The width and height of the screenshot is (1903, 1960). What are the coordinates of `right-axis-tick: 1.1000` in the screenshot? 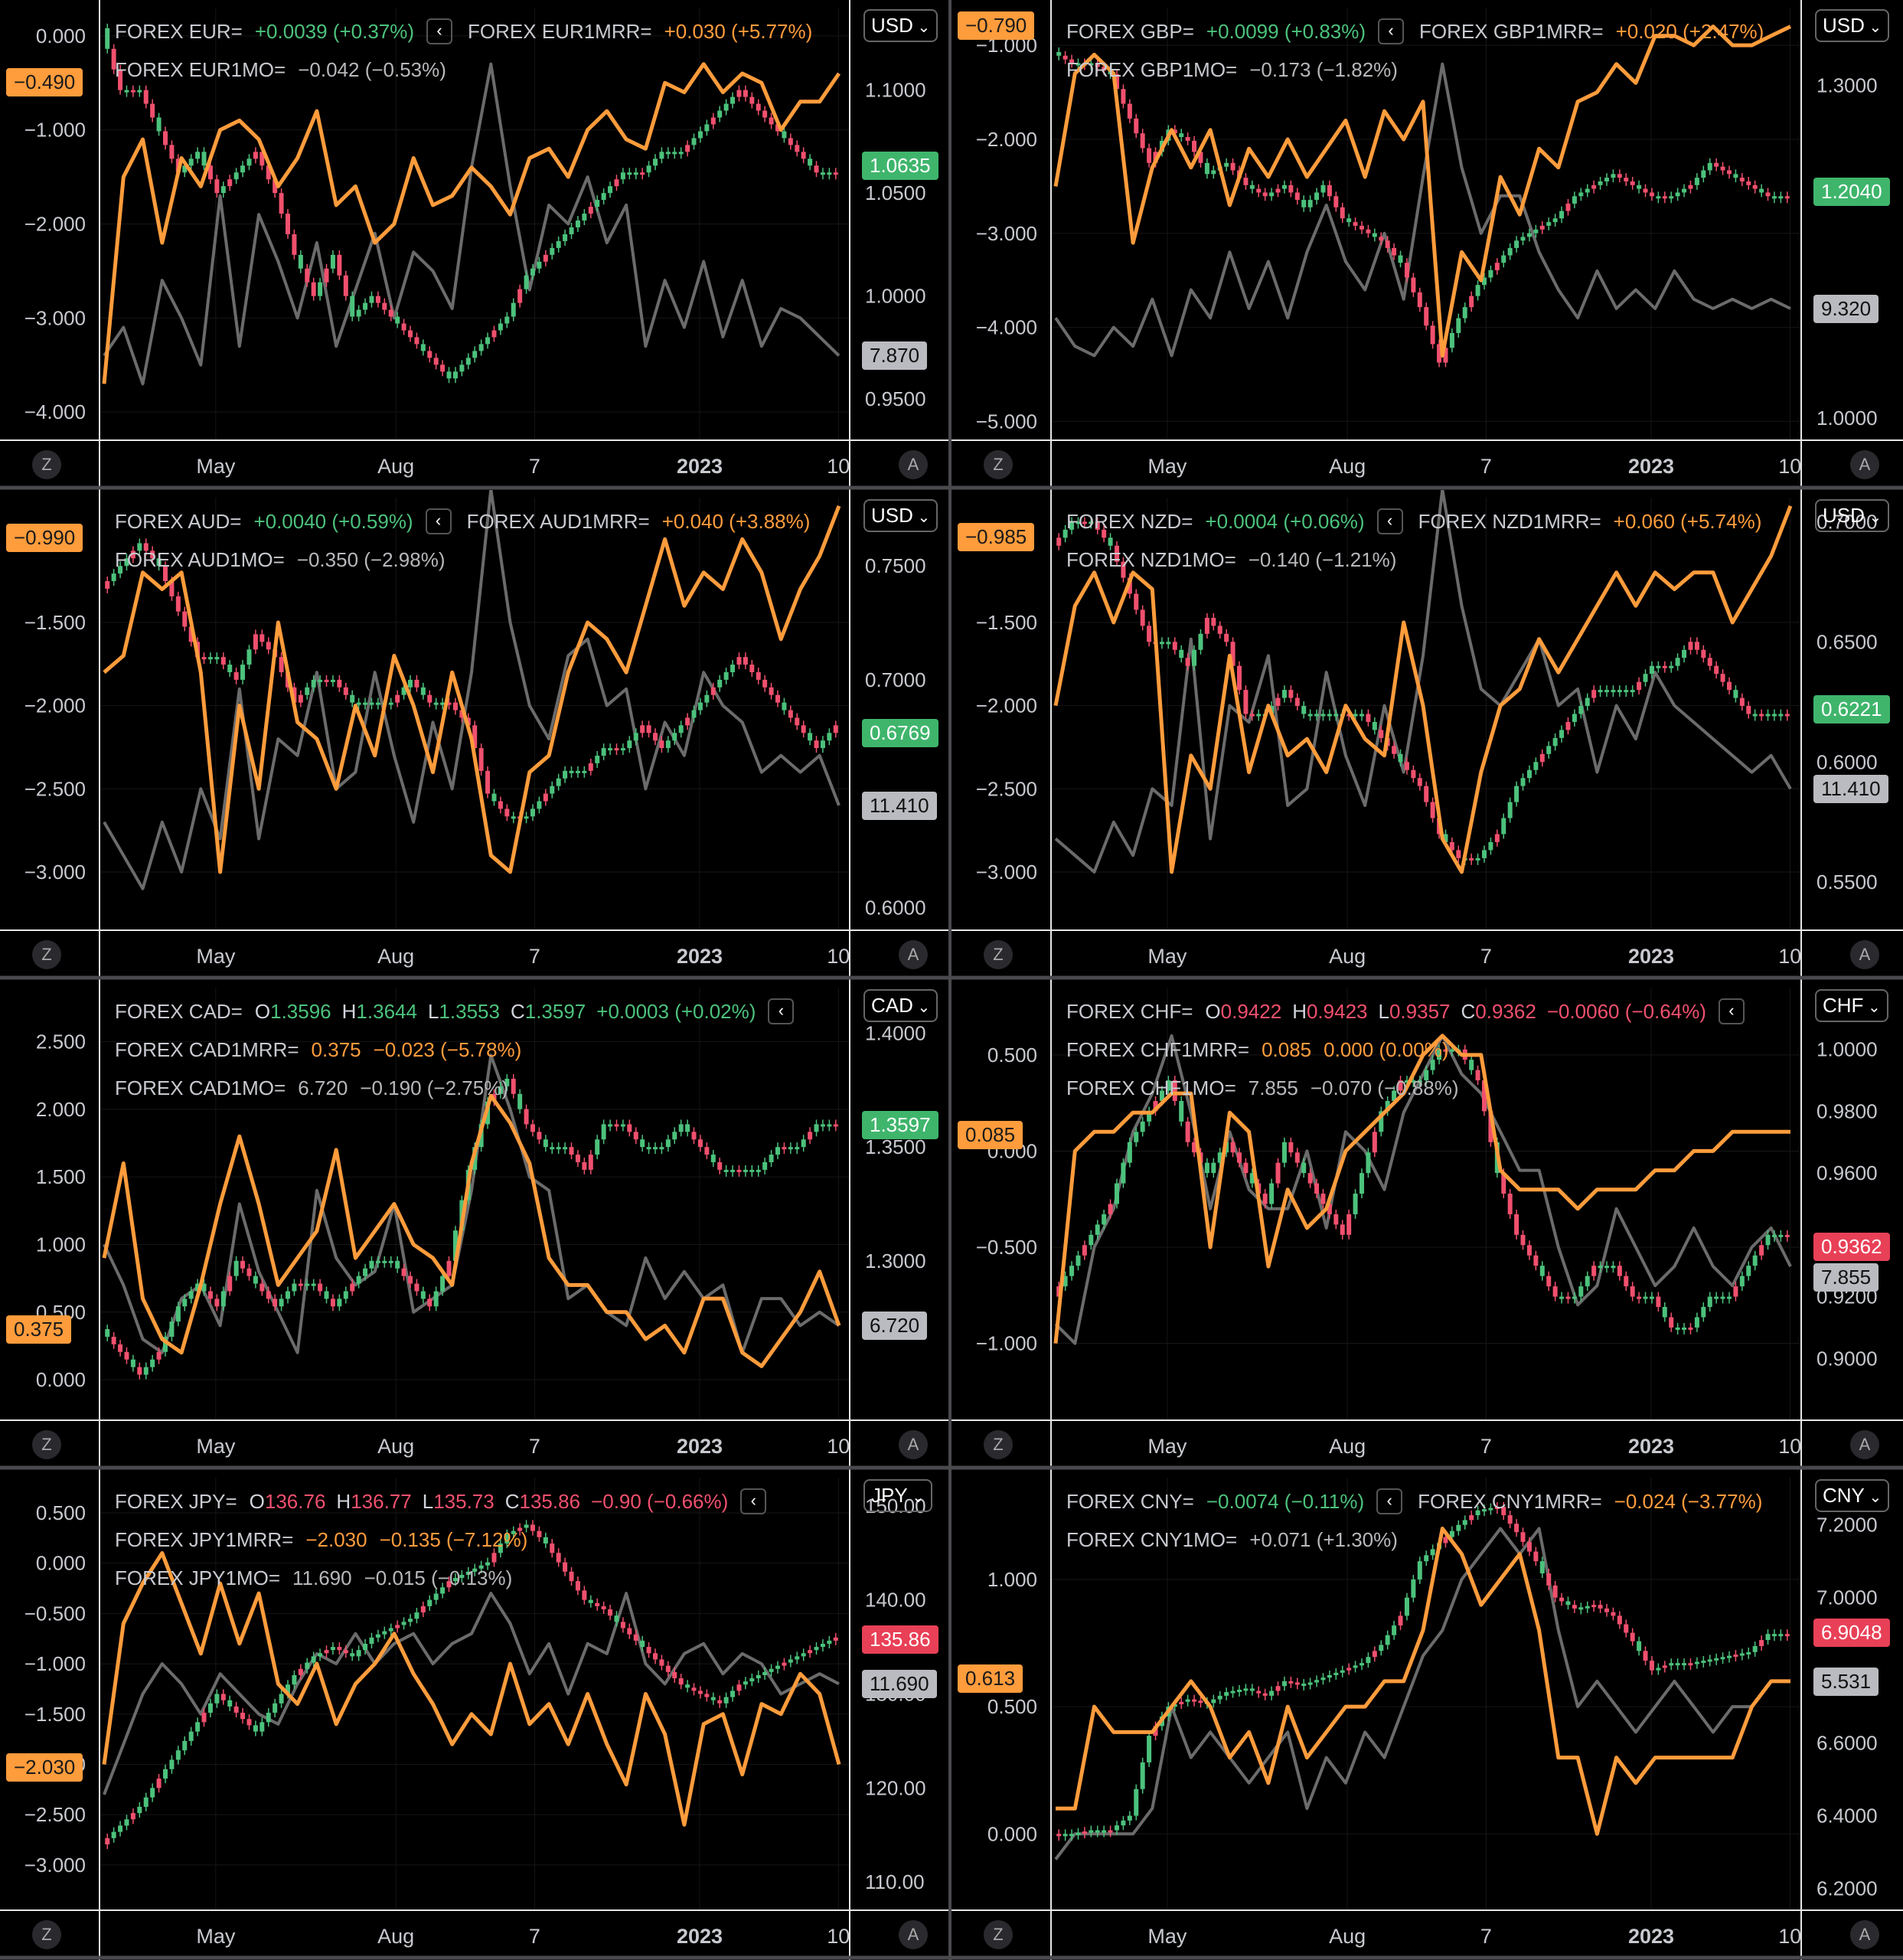 It's located at (895, 90).